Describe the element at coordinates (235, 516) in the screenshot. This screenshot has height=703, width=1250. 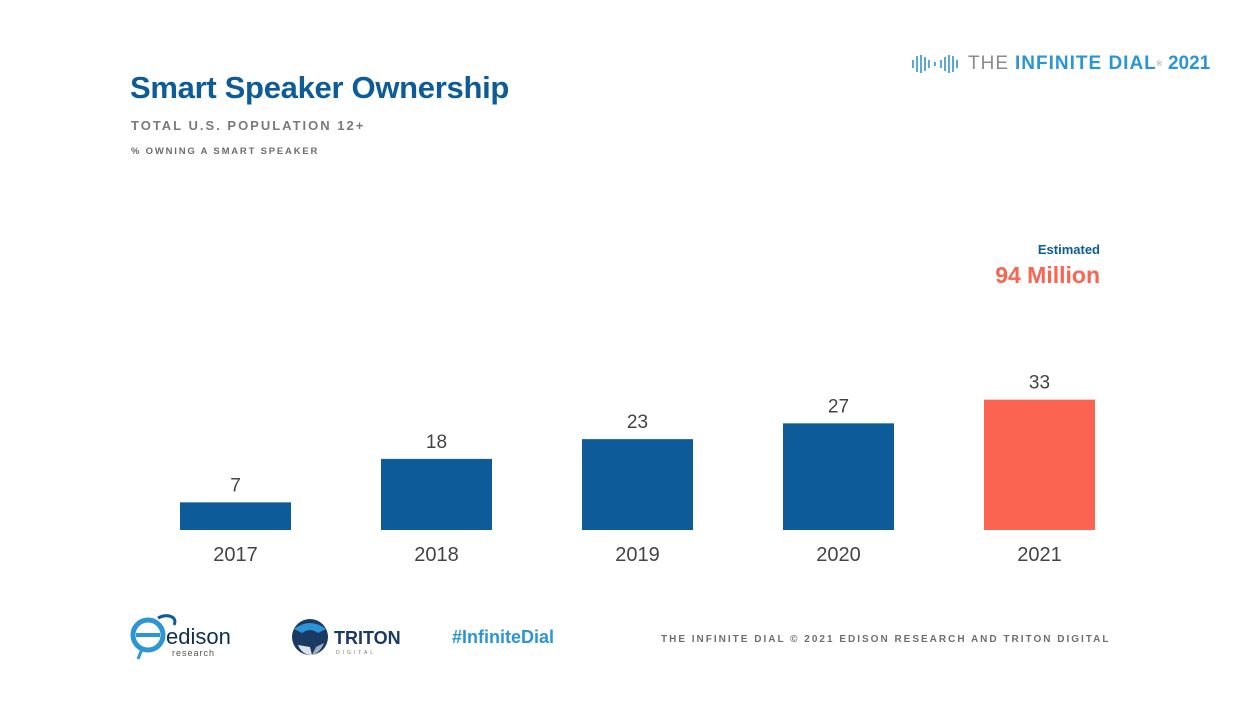
I see `bar-2017` at that location.